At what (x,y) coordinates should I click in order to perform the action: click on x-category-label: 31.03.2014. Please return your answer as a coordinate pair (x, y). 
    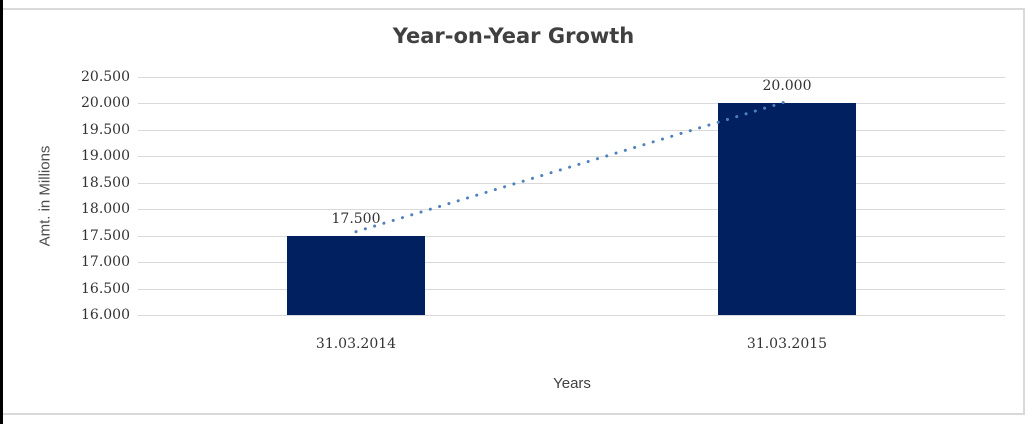
    Looking at the image, I should click on (356, 344).